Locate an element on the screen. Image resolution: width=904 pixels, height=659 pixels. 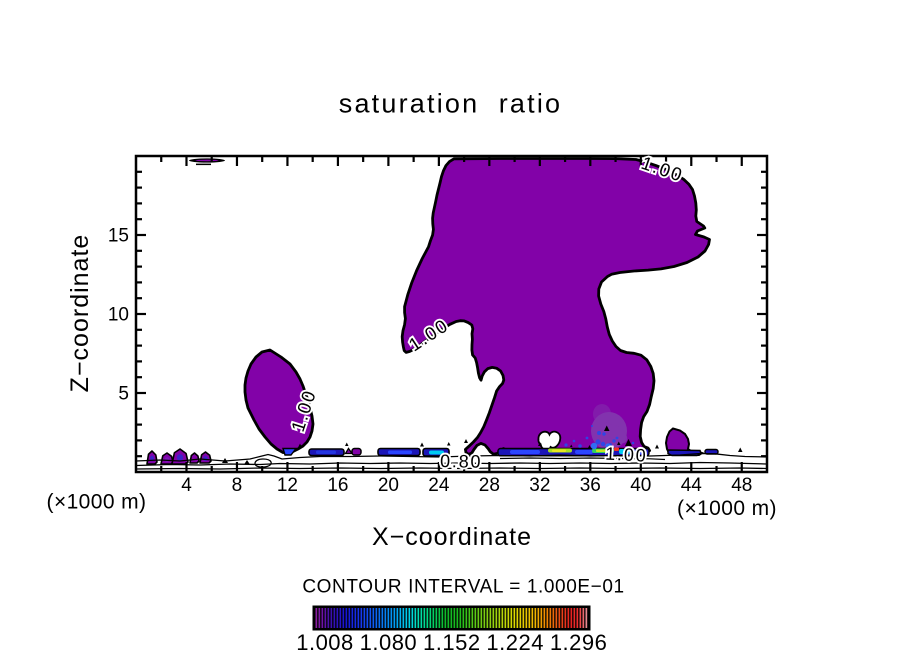
svg-text: 4 is located at coordinates (186, 485).